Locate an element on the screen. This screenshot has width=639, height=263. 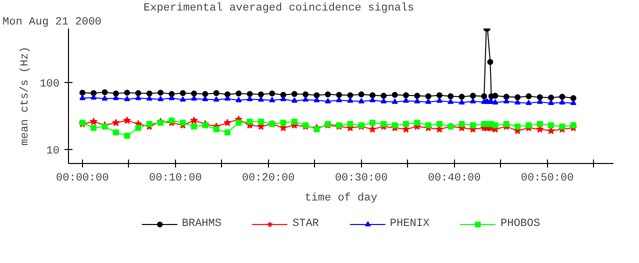
x-tick-label: 00:30:00 is located at coordinates (361, 178).